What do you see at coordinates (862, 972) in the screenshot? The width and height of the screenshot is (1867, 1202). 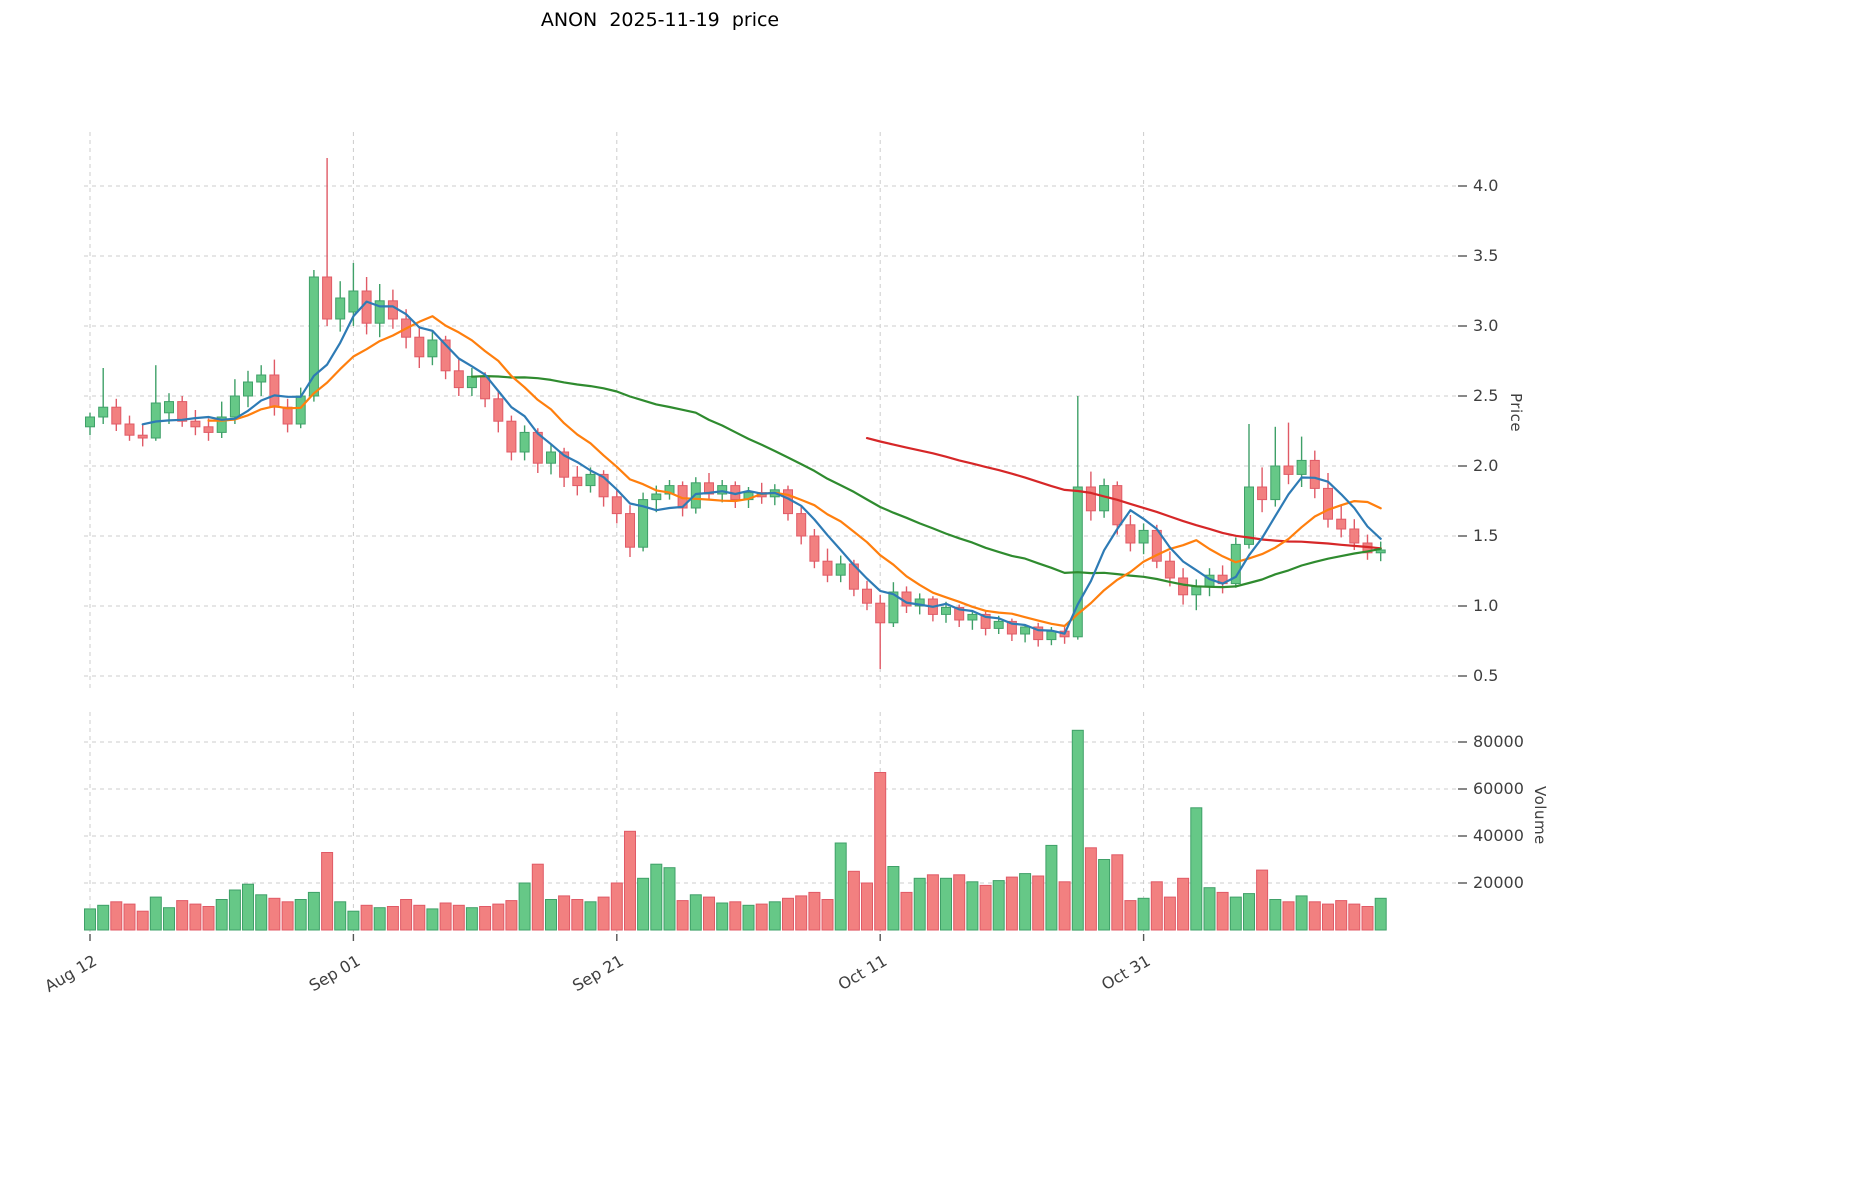 I see `x-tick-label: Oct 11` at bounding box center [862, 972].